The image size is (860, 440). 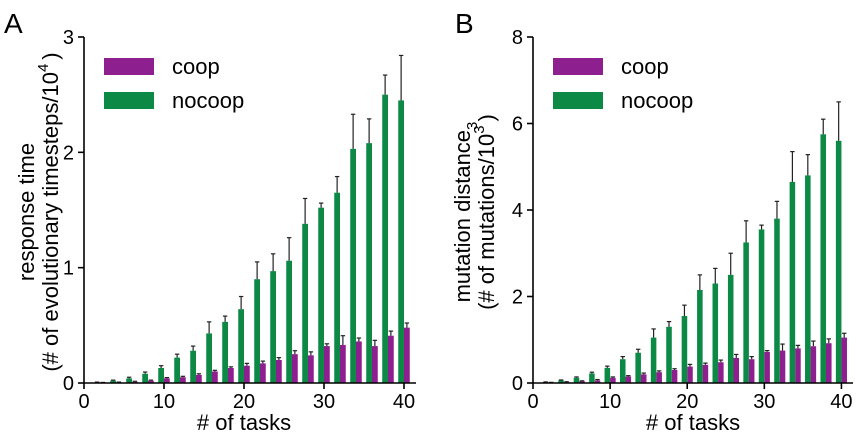 I want to click on x-tick-label-a-3: 30, so click(x=324, y=402).